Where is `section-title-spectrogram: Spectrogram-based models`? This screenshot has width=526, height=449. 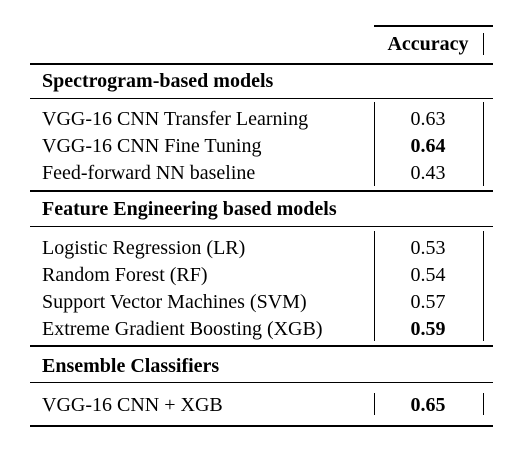
section-title-spectrogram: Spectrogram-based models is located at coordinates (158, 81).